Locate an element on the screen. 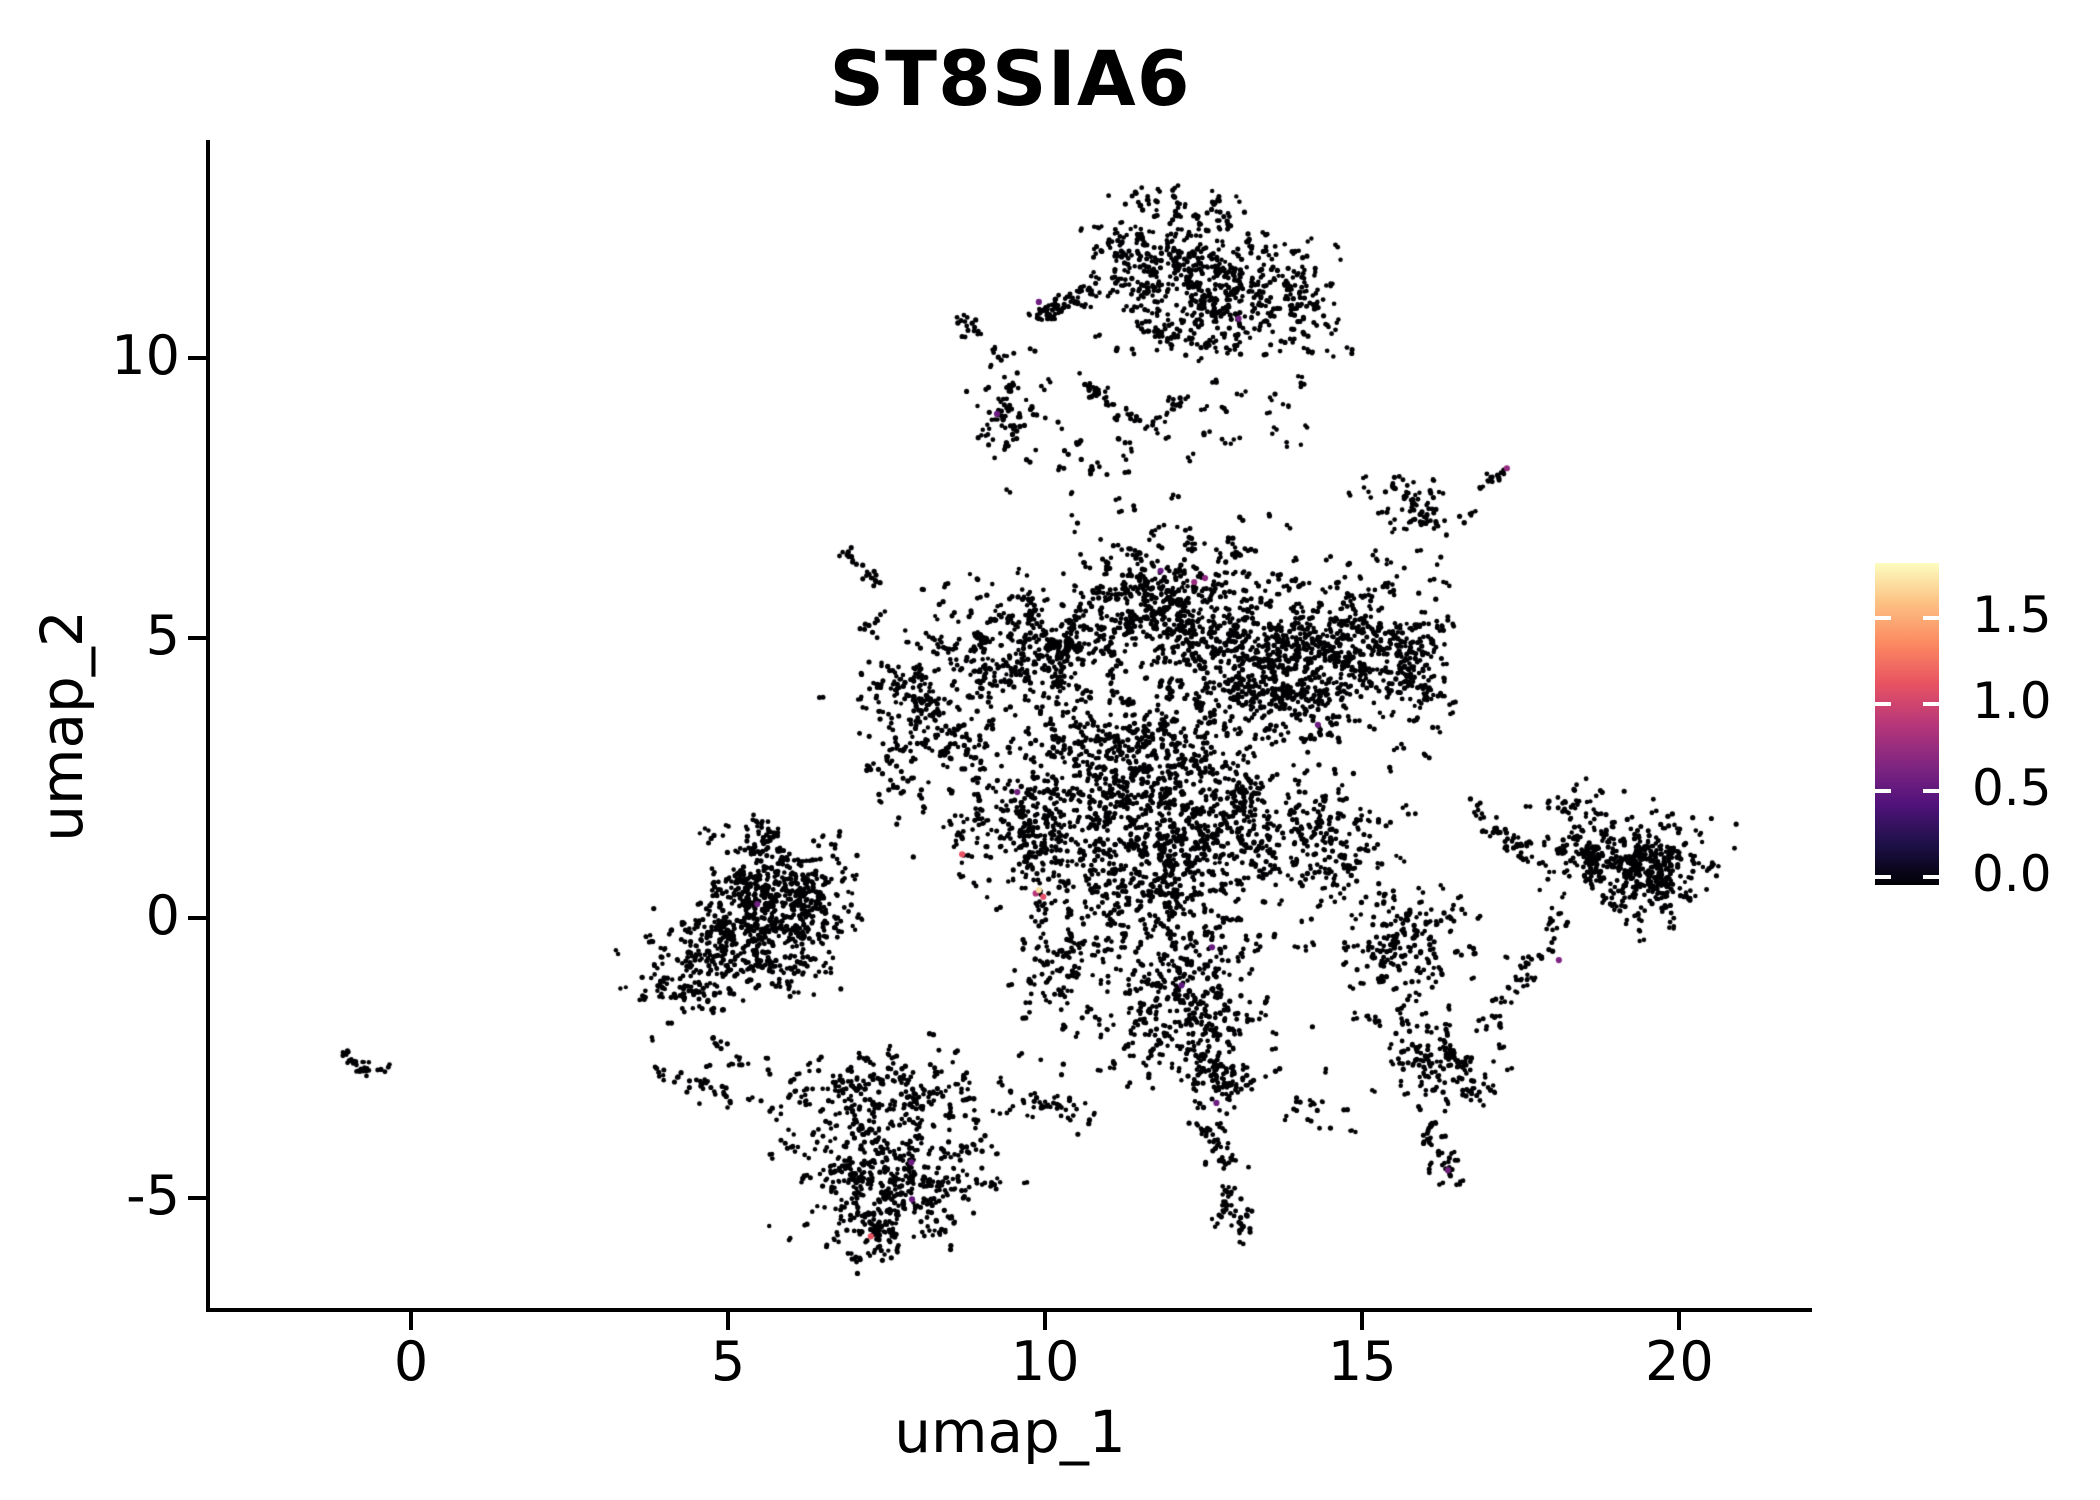  y-tick-label: 10 is located at coordinates (145, 355).